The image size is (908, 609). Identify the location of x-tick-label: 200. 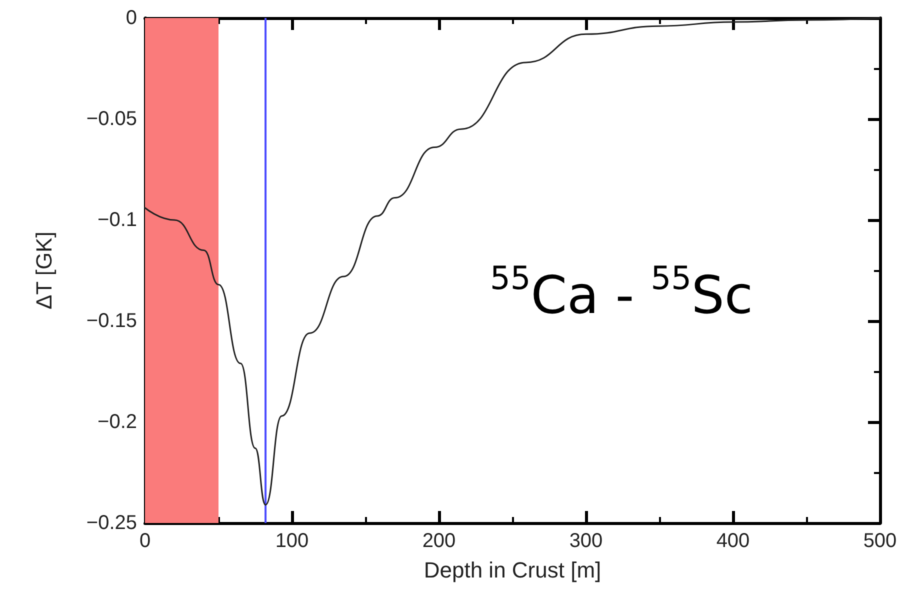
(439, 541).